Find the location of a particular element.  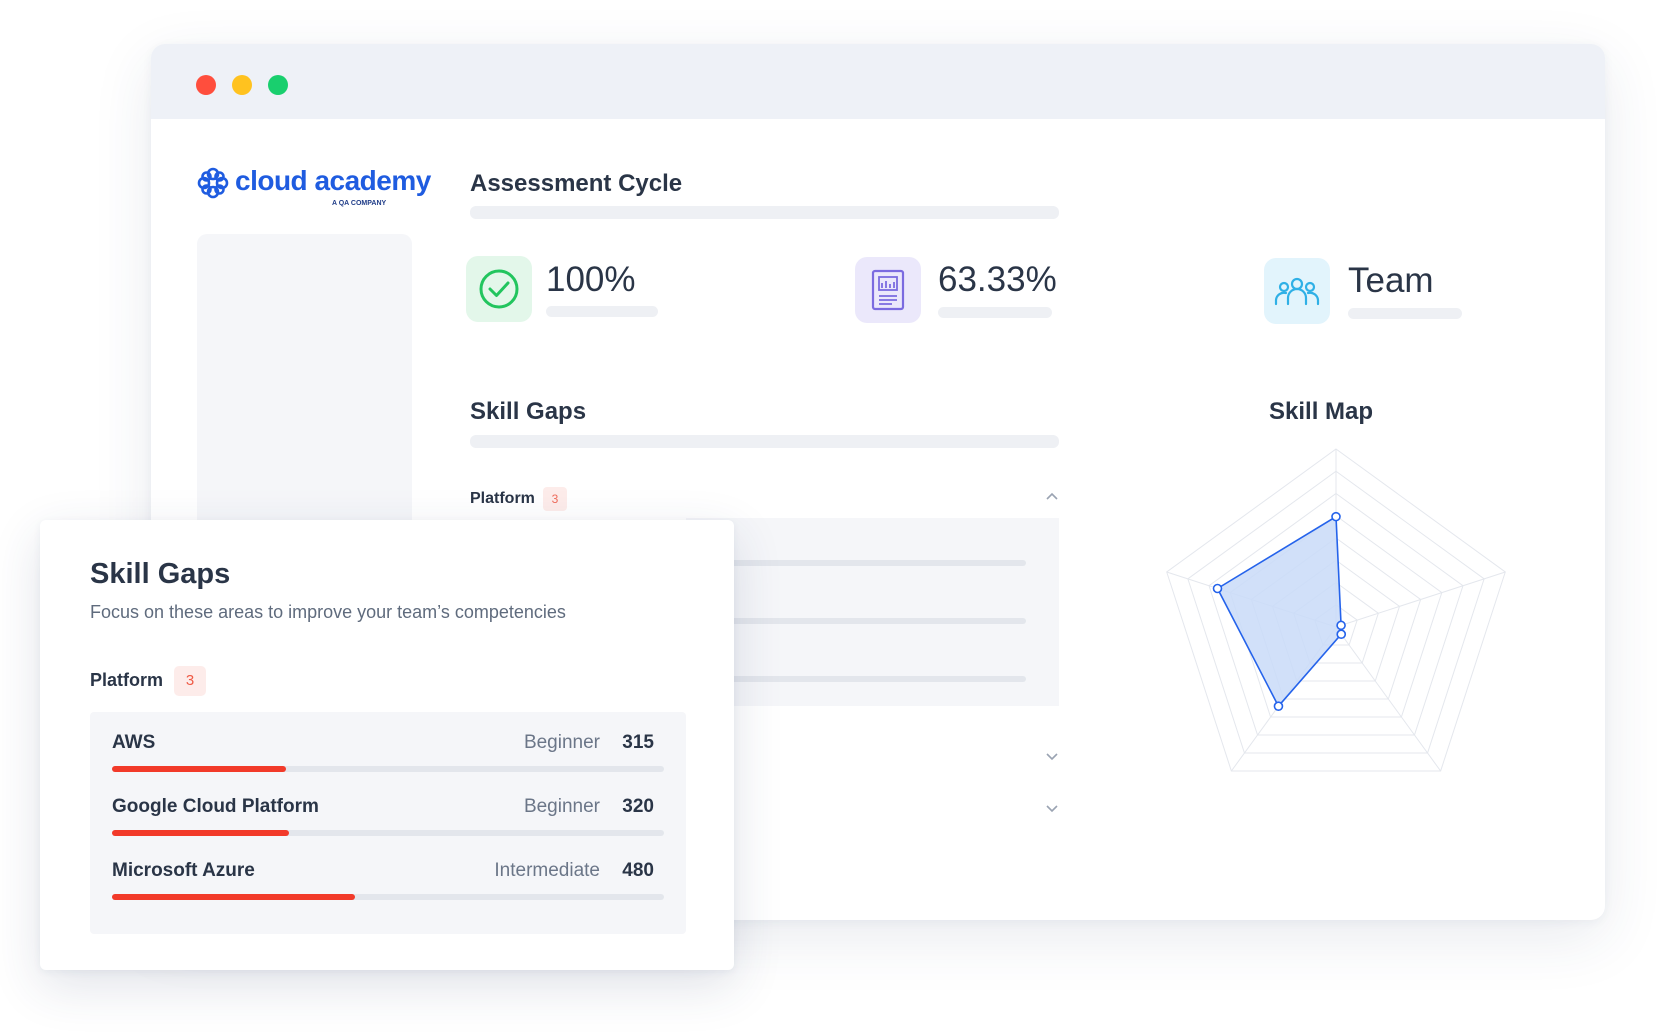

window-titlebar is located at coordinates (878, 81).